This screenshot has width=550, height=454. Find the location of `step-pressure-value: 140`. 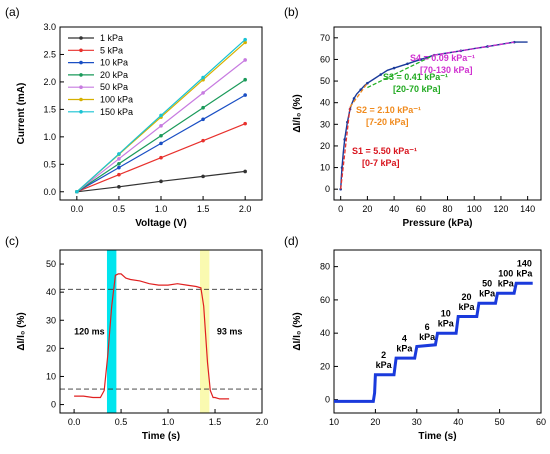

step-pressure-value: 140 is located at coordinates (524, 264).